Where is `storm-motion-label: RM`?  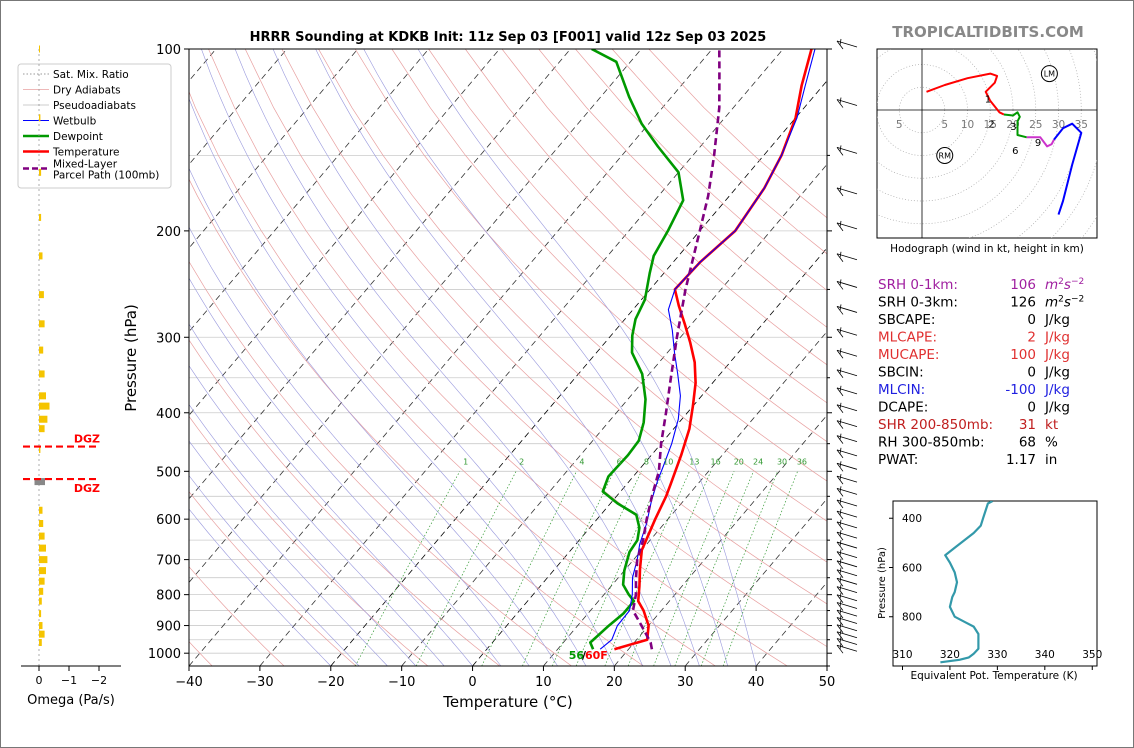 storm-motion-label: RM is located at coordinates (945, 156).